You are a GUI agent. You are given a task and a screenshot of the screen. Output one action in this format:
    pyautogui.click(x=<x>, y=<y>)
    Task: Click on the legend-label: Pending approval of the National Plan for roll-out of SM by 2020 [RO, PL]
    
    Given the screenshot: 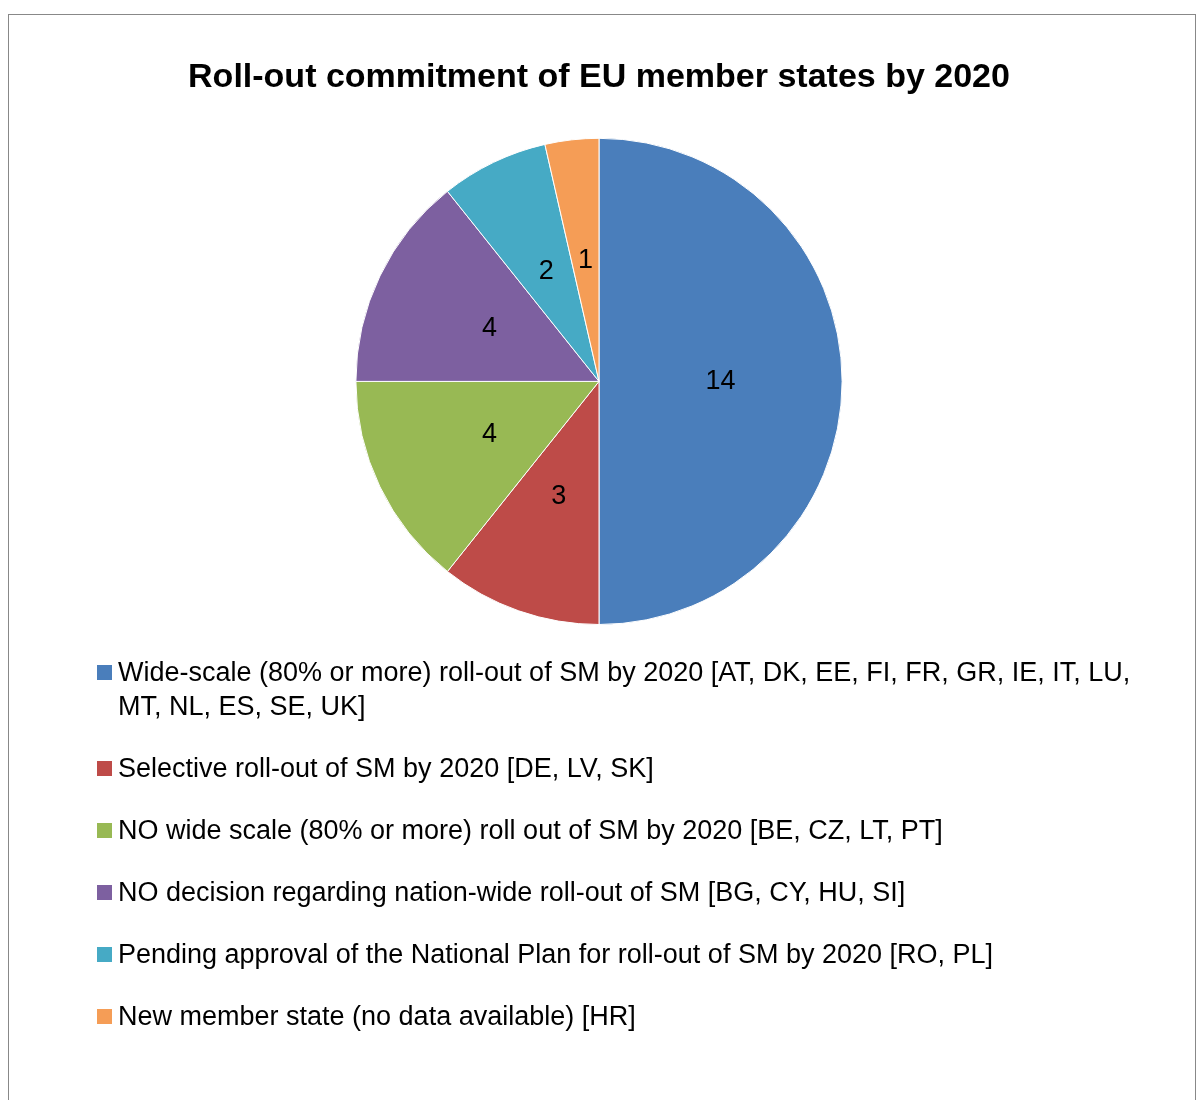 What is the action you would take?
    pyautogui.click(x=555, y=954)
    